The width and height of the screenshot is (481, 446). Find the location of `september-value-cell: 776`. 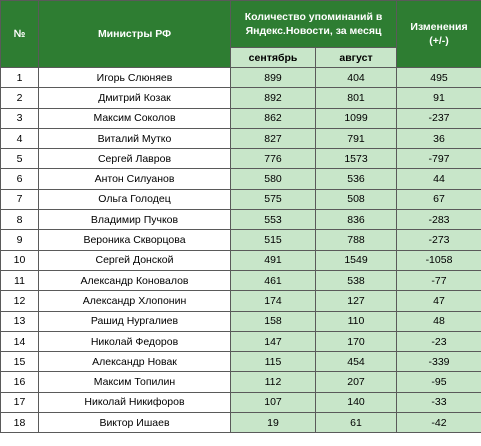

september-value-cell: 776 is located at coordinates (273, 159).